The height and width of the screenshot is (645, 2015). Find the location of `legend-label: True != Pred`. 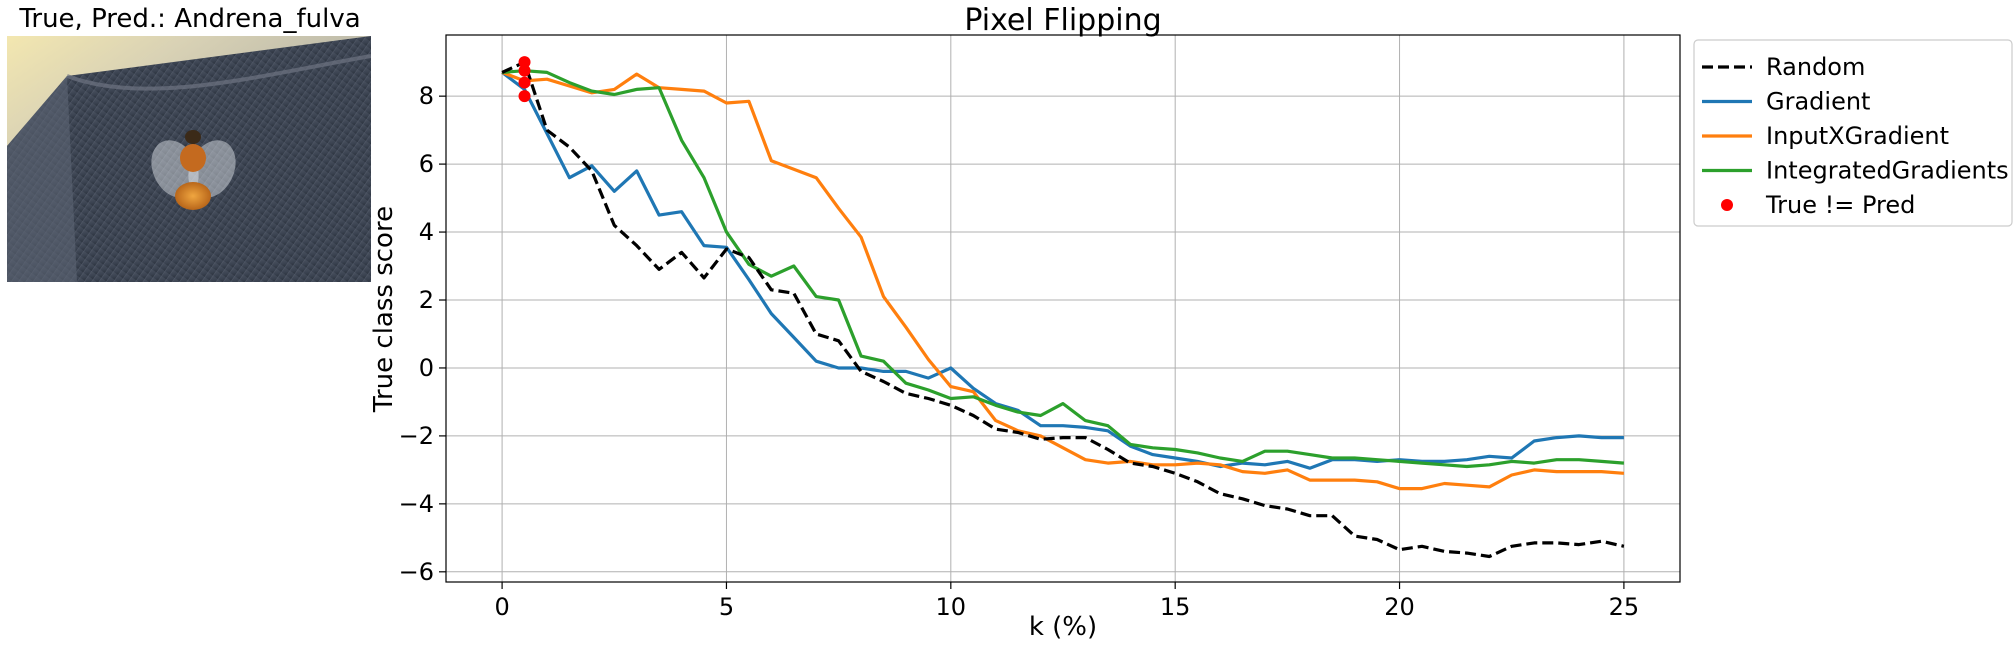

legend-label: True != Pred is located at coordinates (1840, 205).